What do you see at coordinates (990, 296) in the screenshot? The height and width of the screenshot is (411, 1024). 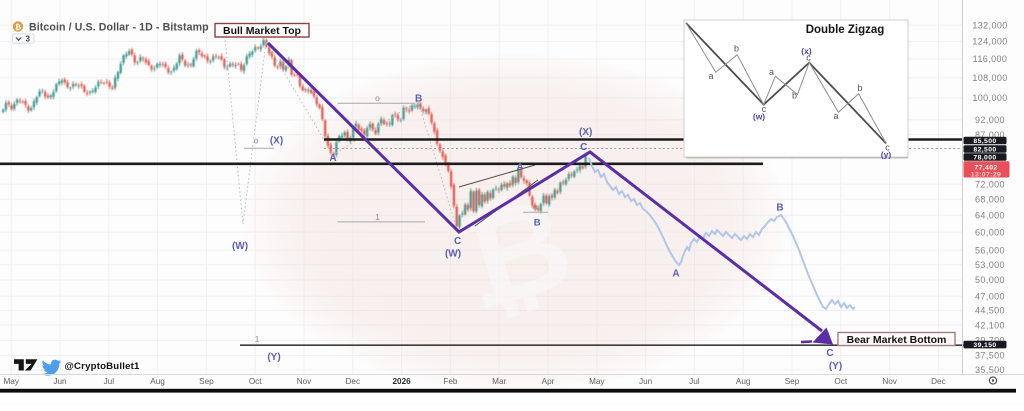 I see `svg-text: 47,000` at bounding box center [990, 296].